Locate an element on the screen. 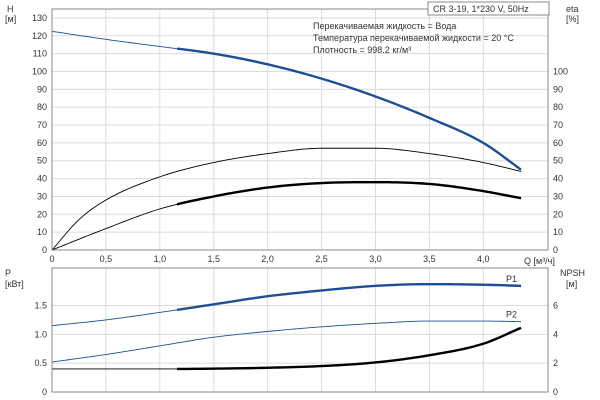 The width and height of the screenshot is (600, 400). bottom-panel-y-right-tick-label: 0 is located at coordinates (555, 392).